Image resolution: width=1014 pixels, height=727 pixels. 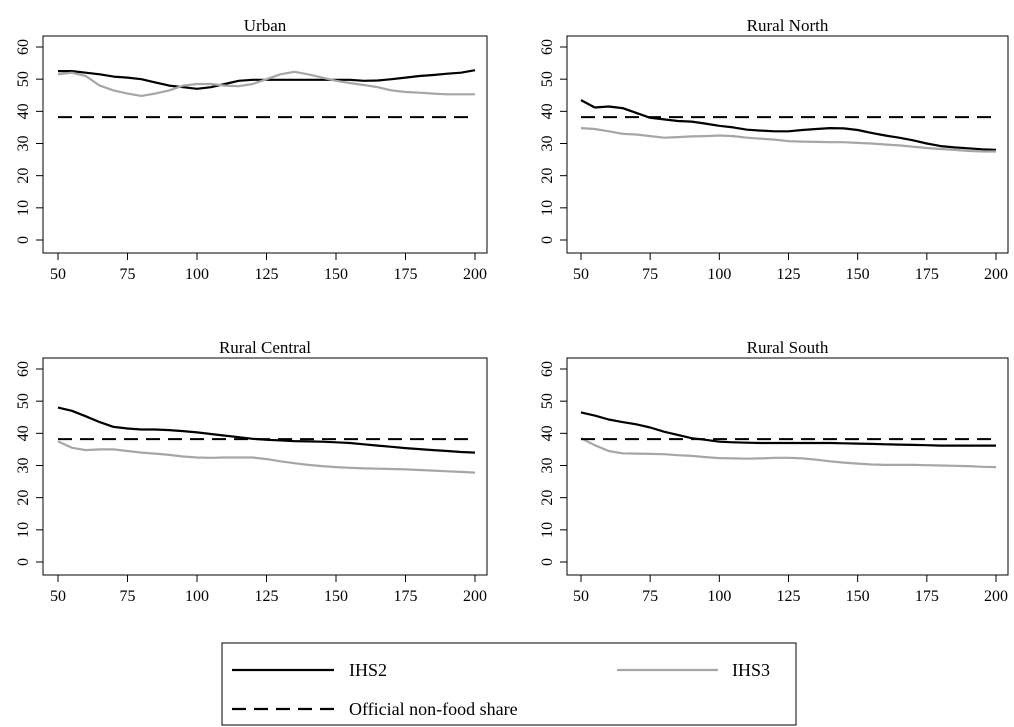 What do you see at coordinates (265, 347) in the screenshot?
I see `panel-title: Rural Central` at bounding box center [265, 347].